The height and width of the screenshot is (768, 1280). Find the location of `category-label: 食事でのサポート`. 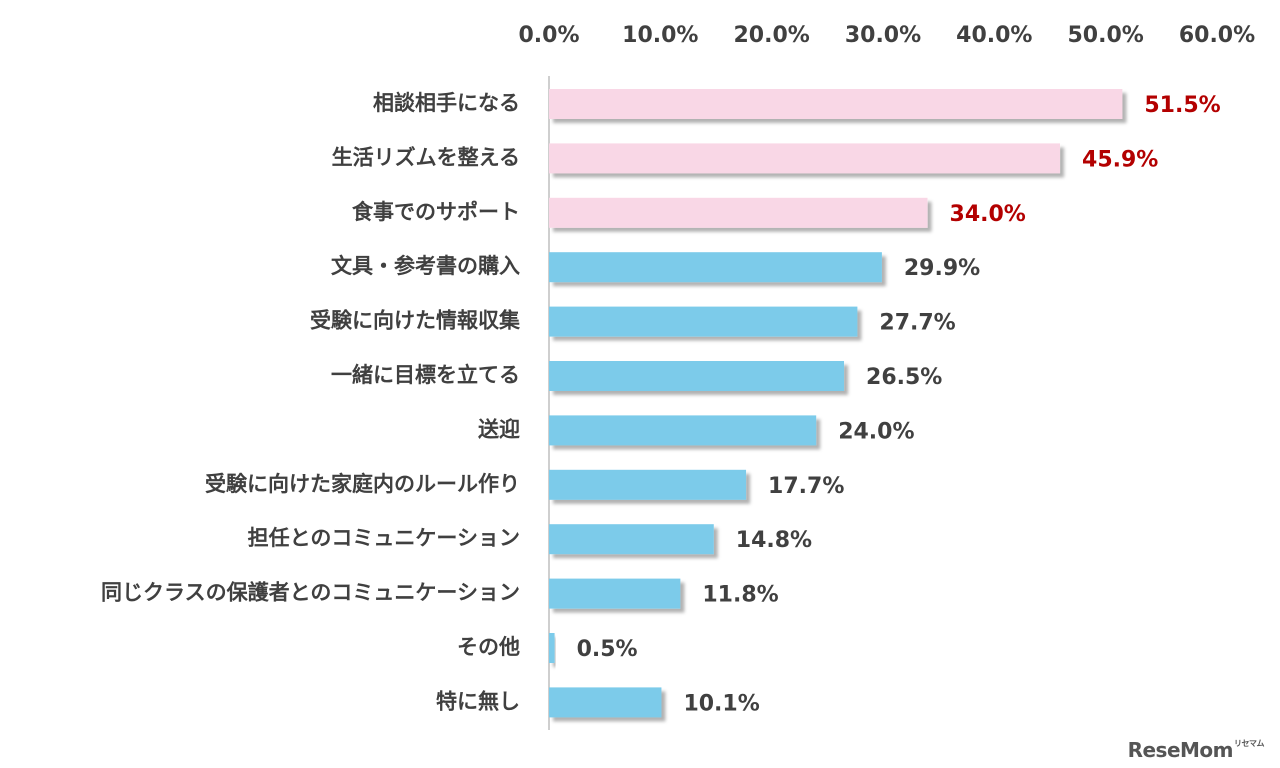

category-label: 食事でのサポート is located at coordinates (436, 212).